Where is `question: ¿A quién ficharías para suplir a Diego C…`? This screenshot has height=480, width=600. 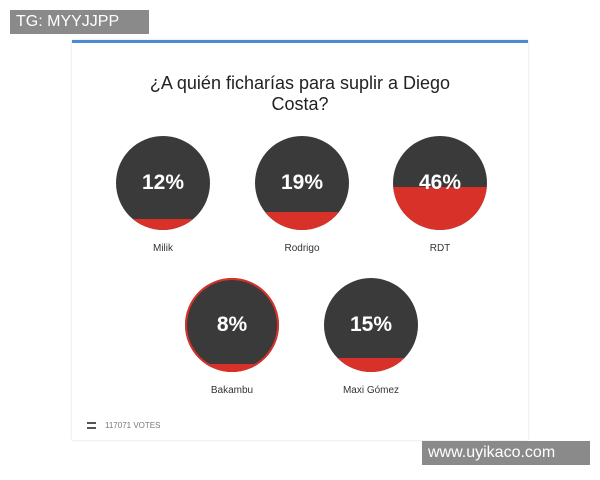 question: ¿A quién ficharías para suplir a Diego C… is located at coordinates (300, 93).